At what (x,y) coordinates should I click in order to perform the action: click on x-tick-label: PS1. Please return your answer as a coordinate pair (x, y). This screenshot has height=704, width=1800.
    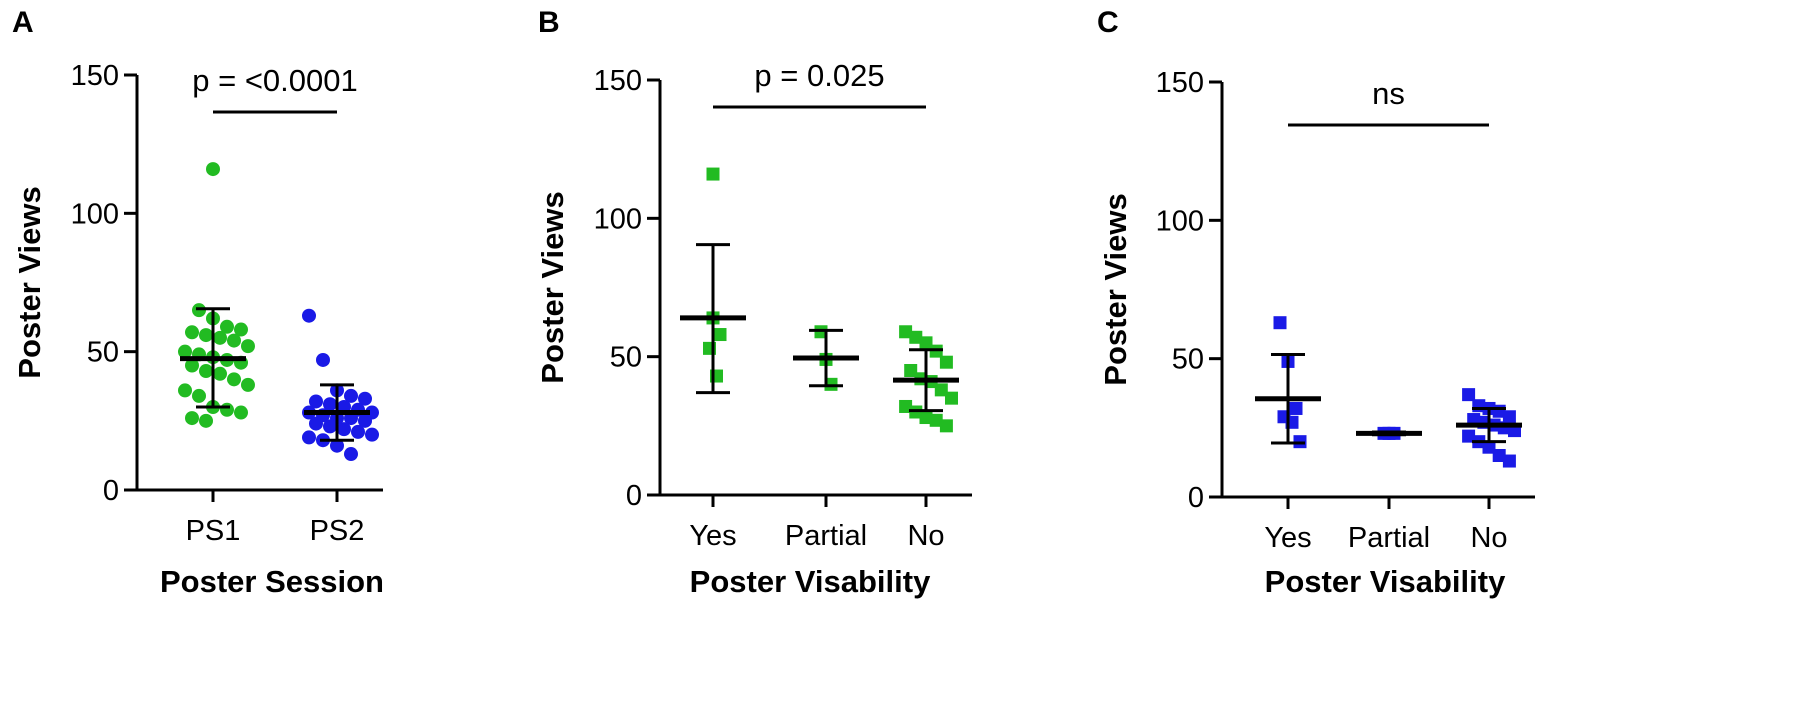
    Looking at the image, I should click on (213, 531).